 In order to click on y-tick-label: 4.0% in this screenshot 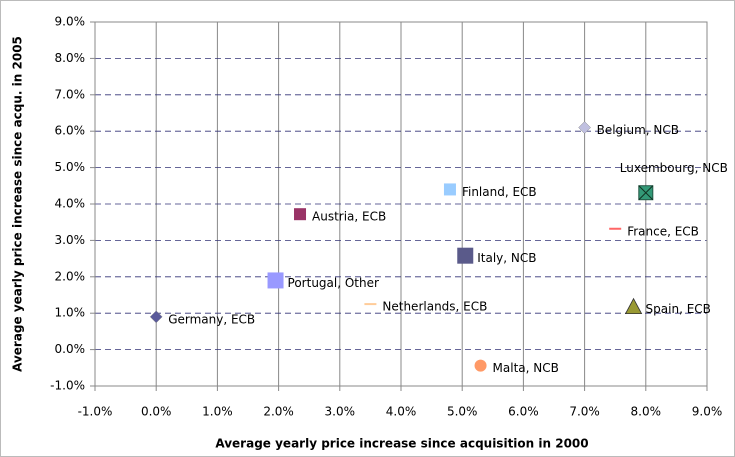, I will do `click(70, 204)`.